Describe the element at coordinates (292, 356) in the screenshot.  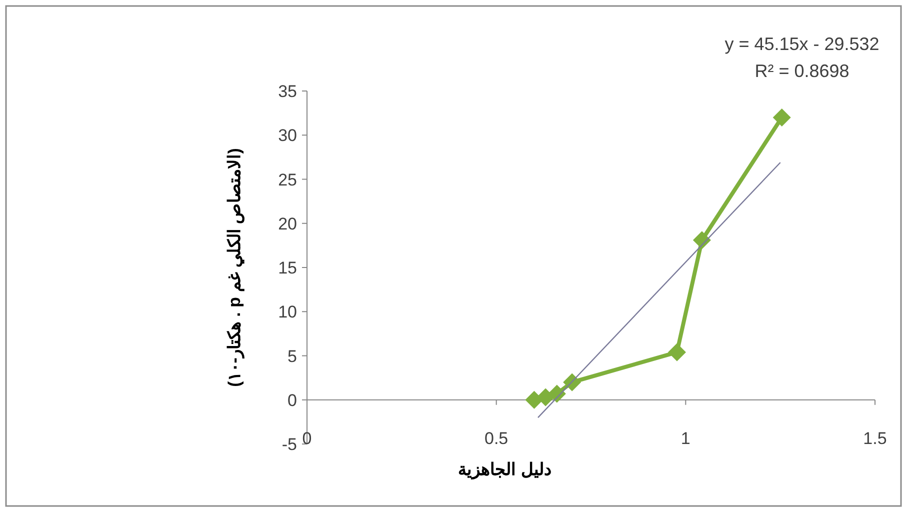
I see `y-tick-label: 5` at that location.